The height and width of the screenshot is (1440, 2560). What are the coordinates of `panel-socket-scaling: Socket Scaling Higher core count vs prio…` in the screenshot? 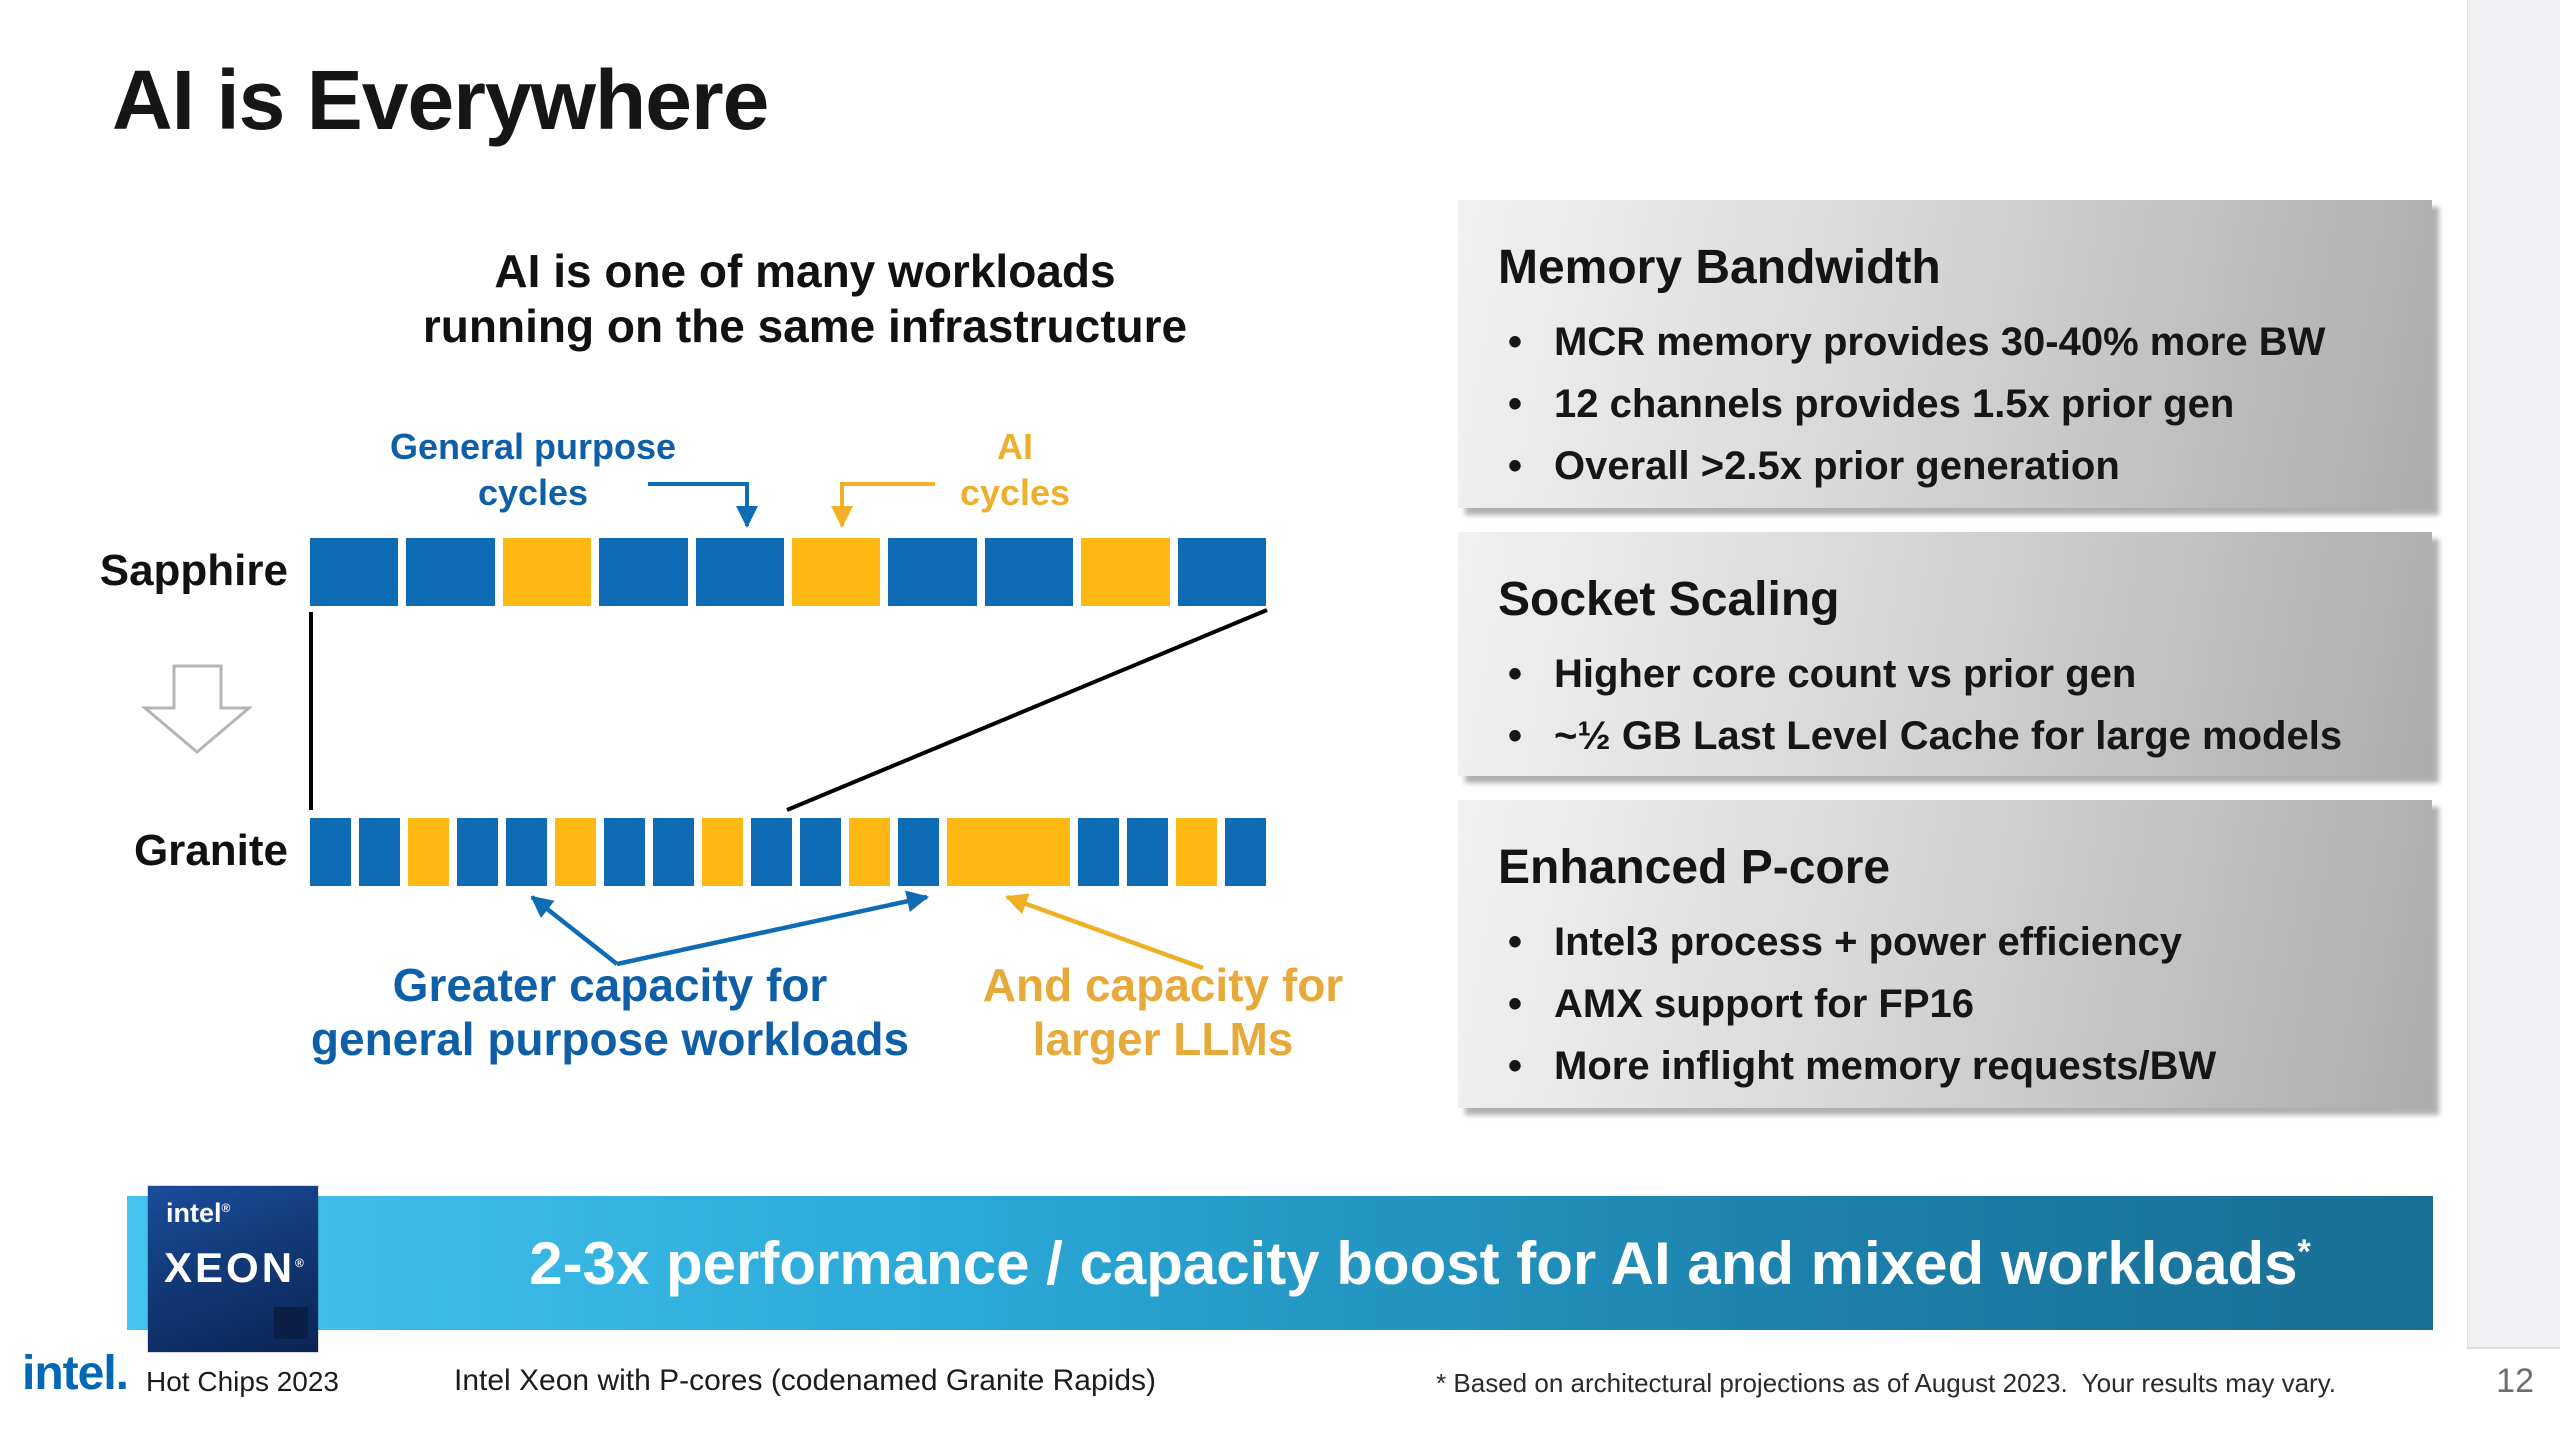 It's located at (1945, 654).